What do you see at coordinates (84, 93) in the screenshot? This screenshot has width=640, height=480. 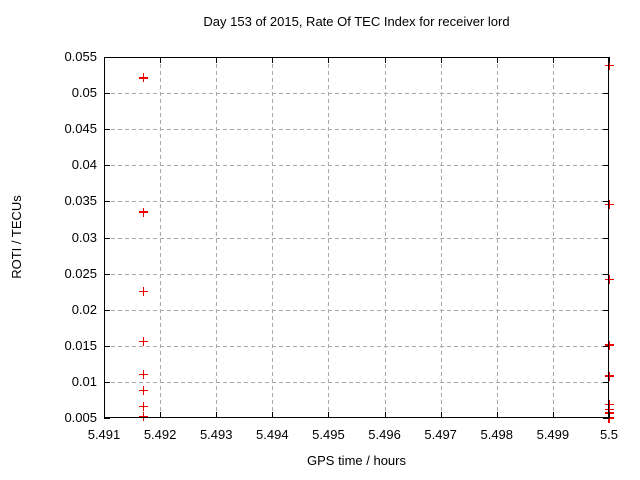 I see `y-tick-label: 0.05` at bounding box center [84, 93].